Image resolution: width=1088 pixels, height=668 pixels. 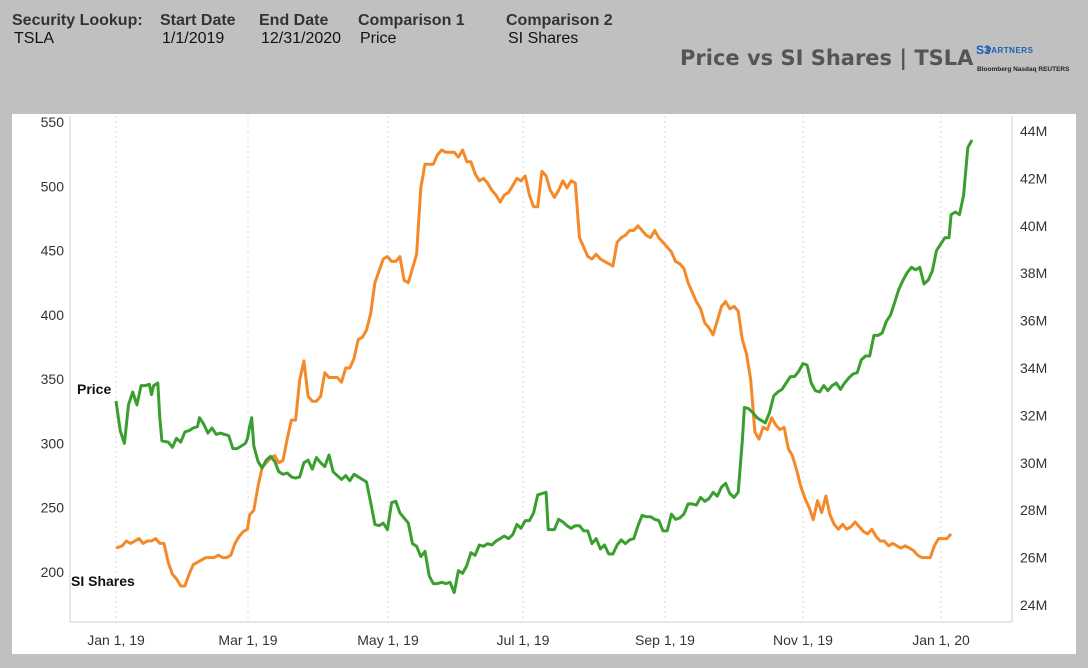 I want to click on logo-sub: Bloomberg Nasdaq REUTERS, so click(x=1023, y=69).